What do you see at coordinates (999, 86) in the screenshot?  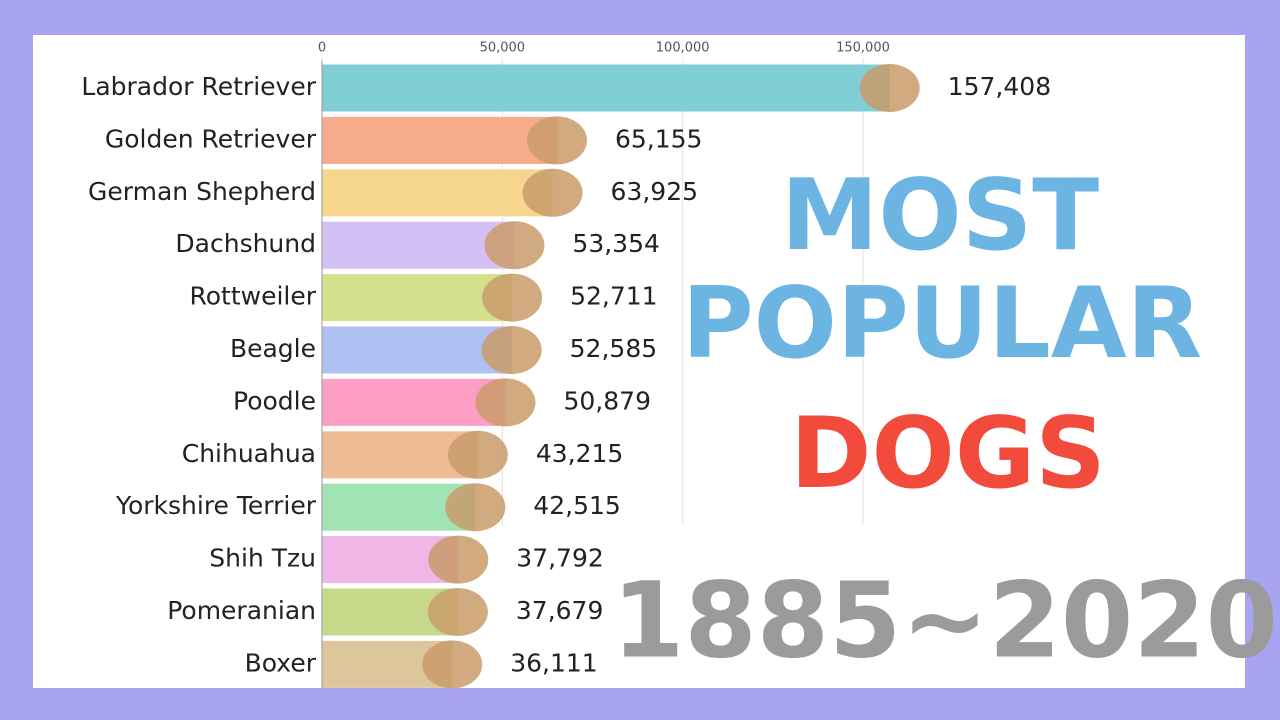 I see `value-label: 157,408` at bounding box center [999, 86].